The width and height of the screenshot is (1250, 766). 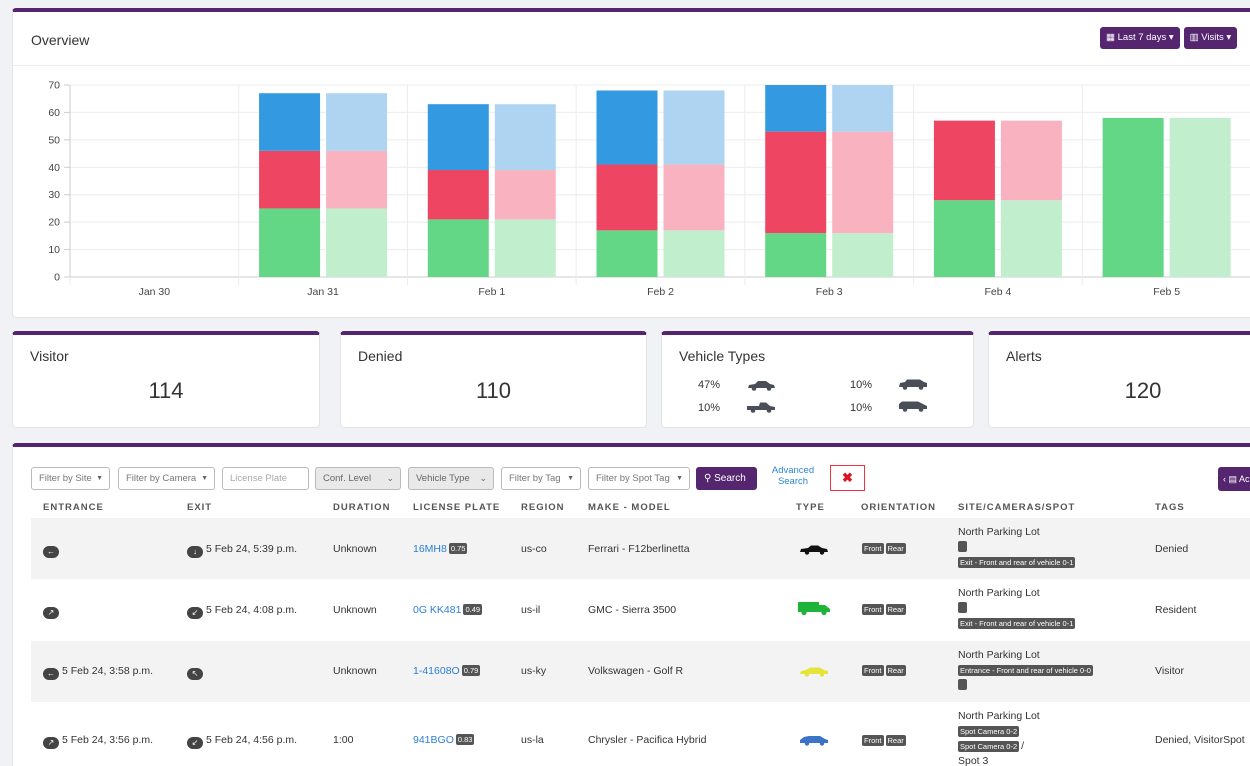 I want to click on entrance-cell: ↗, so click(x=52, y=611).